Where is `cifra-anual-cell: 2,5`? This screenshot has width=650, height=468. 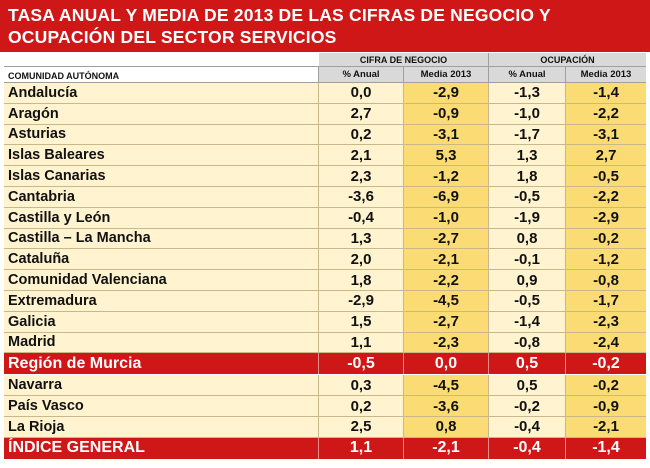
cifra-anual-cell: 2,5 is located at coordinates (361, 426).